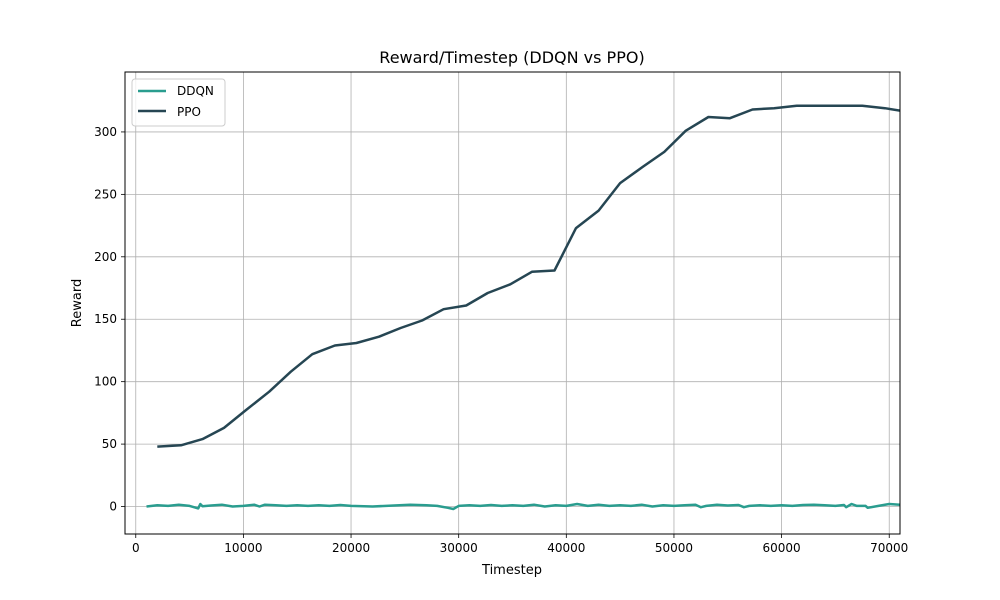  Describe the element at coordinates (511, 570) in the screenshot. I see `x-axis-label: Timestep` at that location.